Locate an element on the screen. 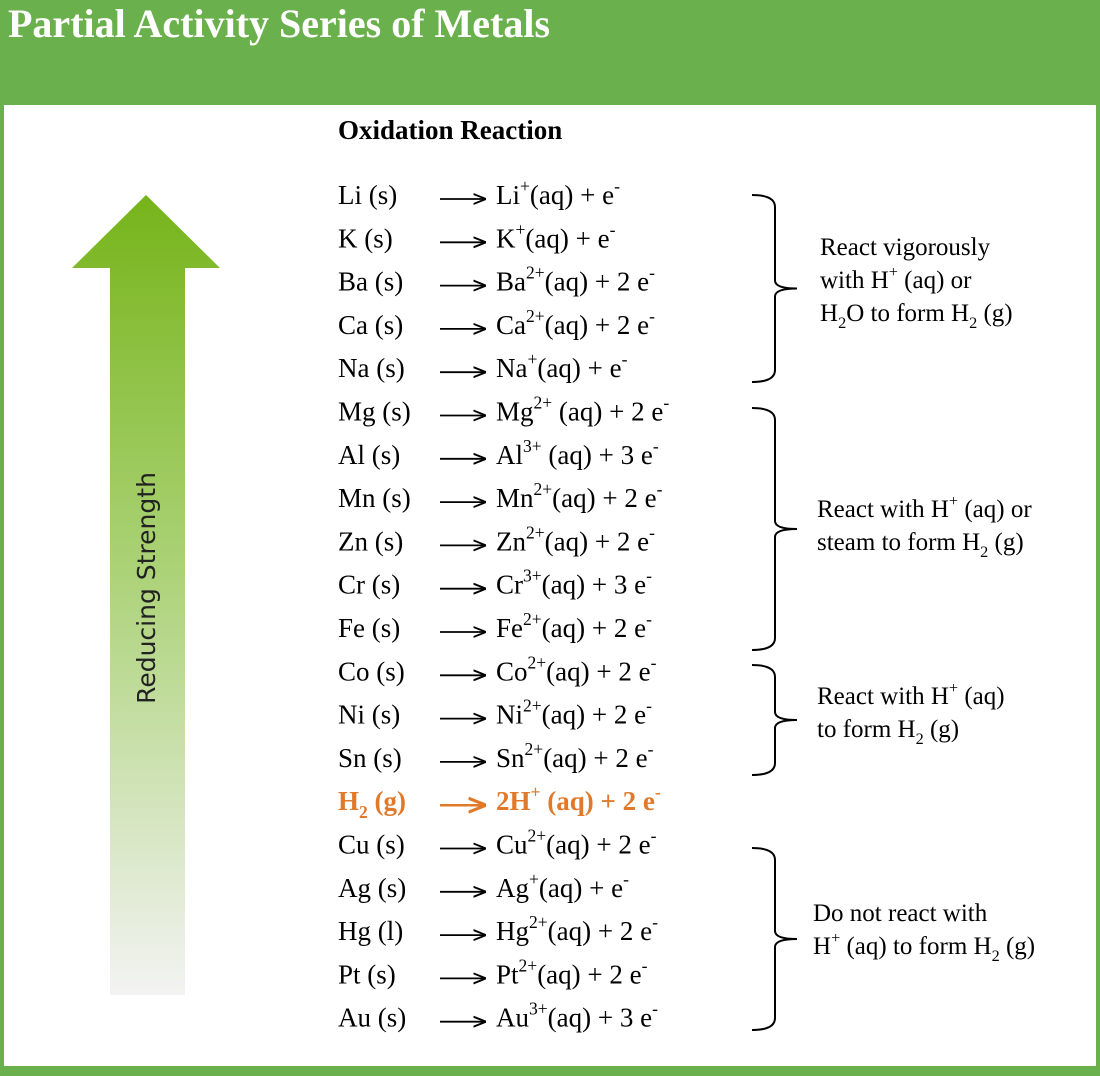 This screenshot has height=1076, width=1100. product: Ni2+(aq) + 2 e- is located at coordinates (574, 713).